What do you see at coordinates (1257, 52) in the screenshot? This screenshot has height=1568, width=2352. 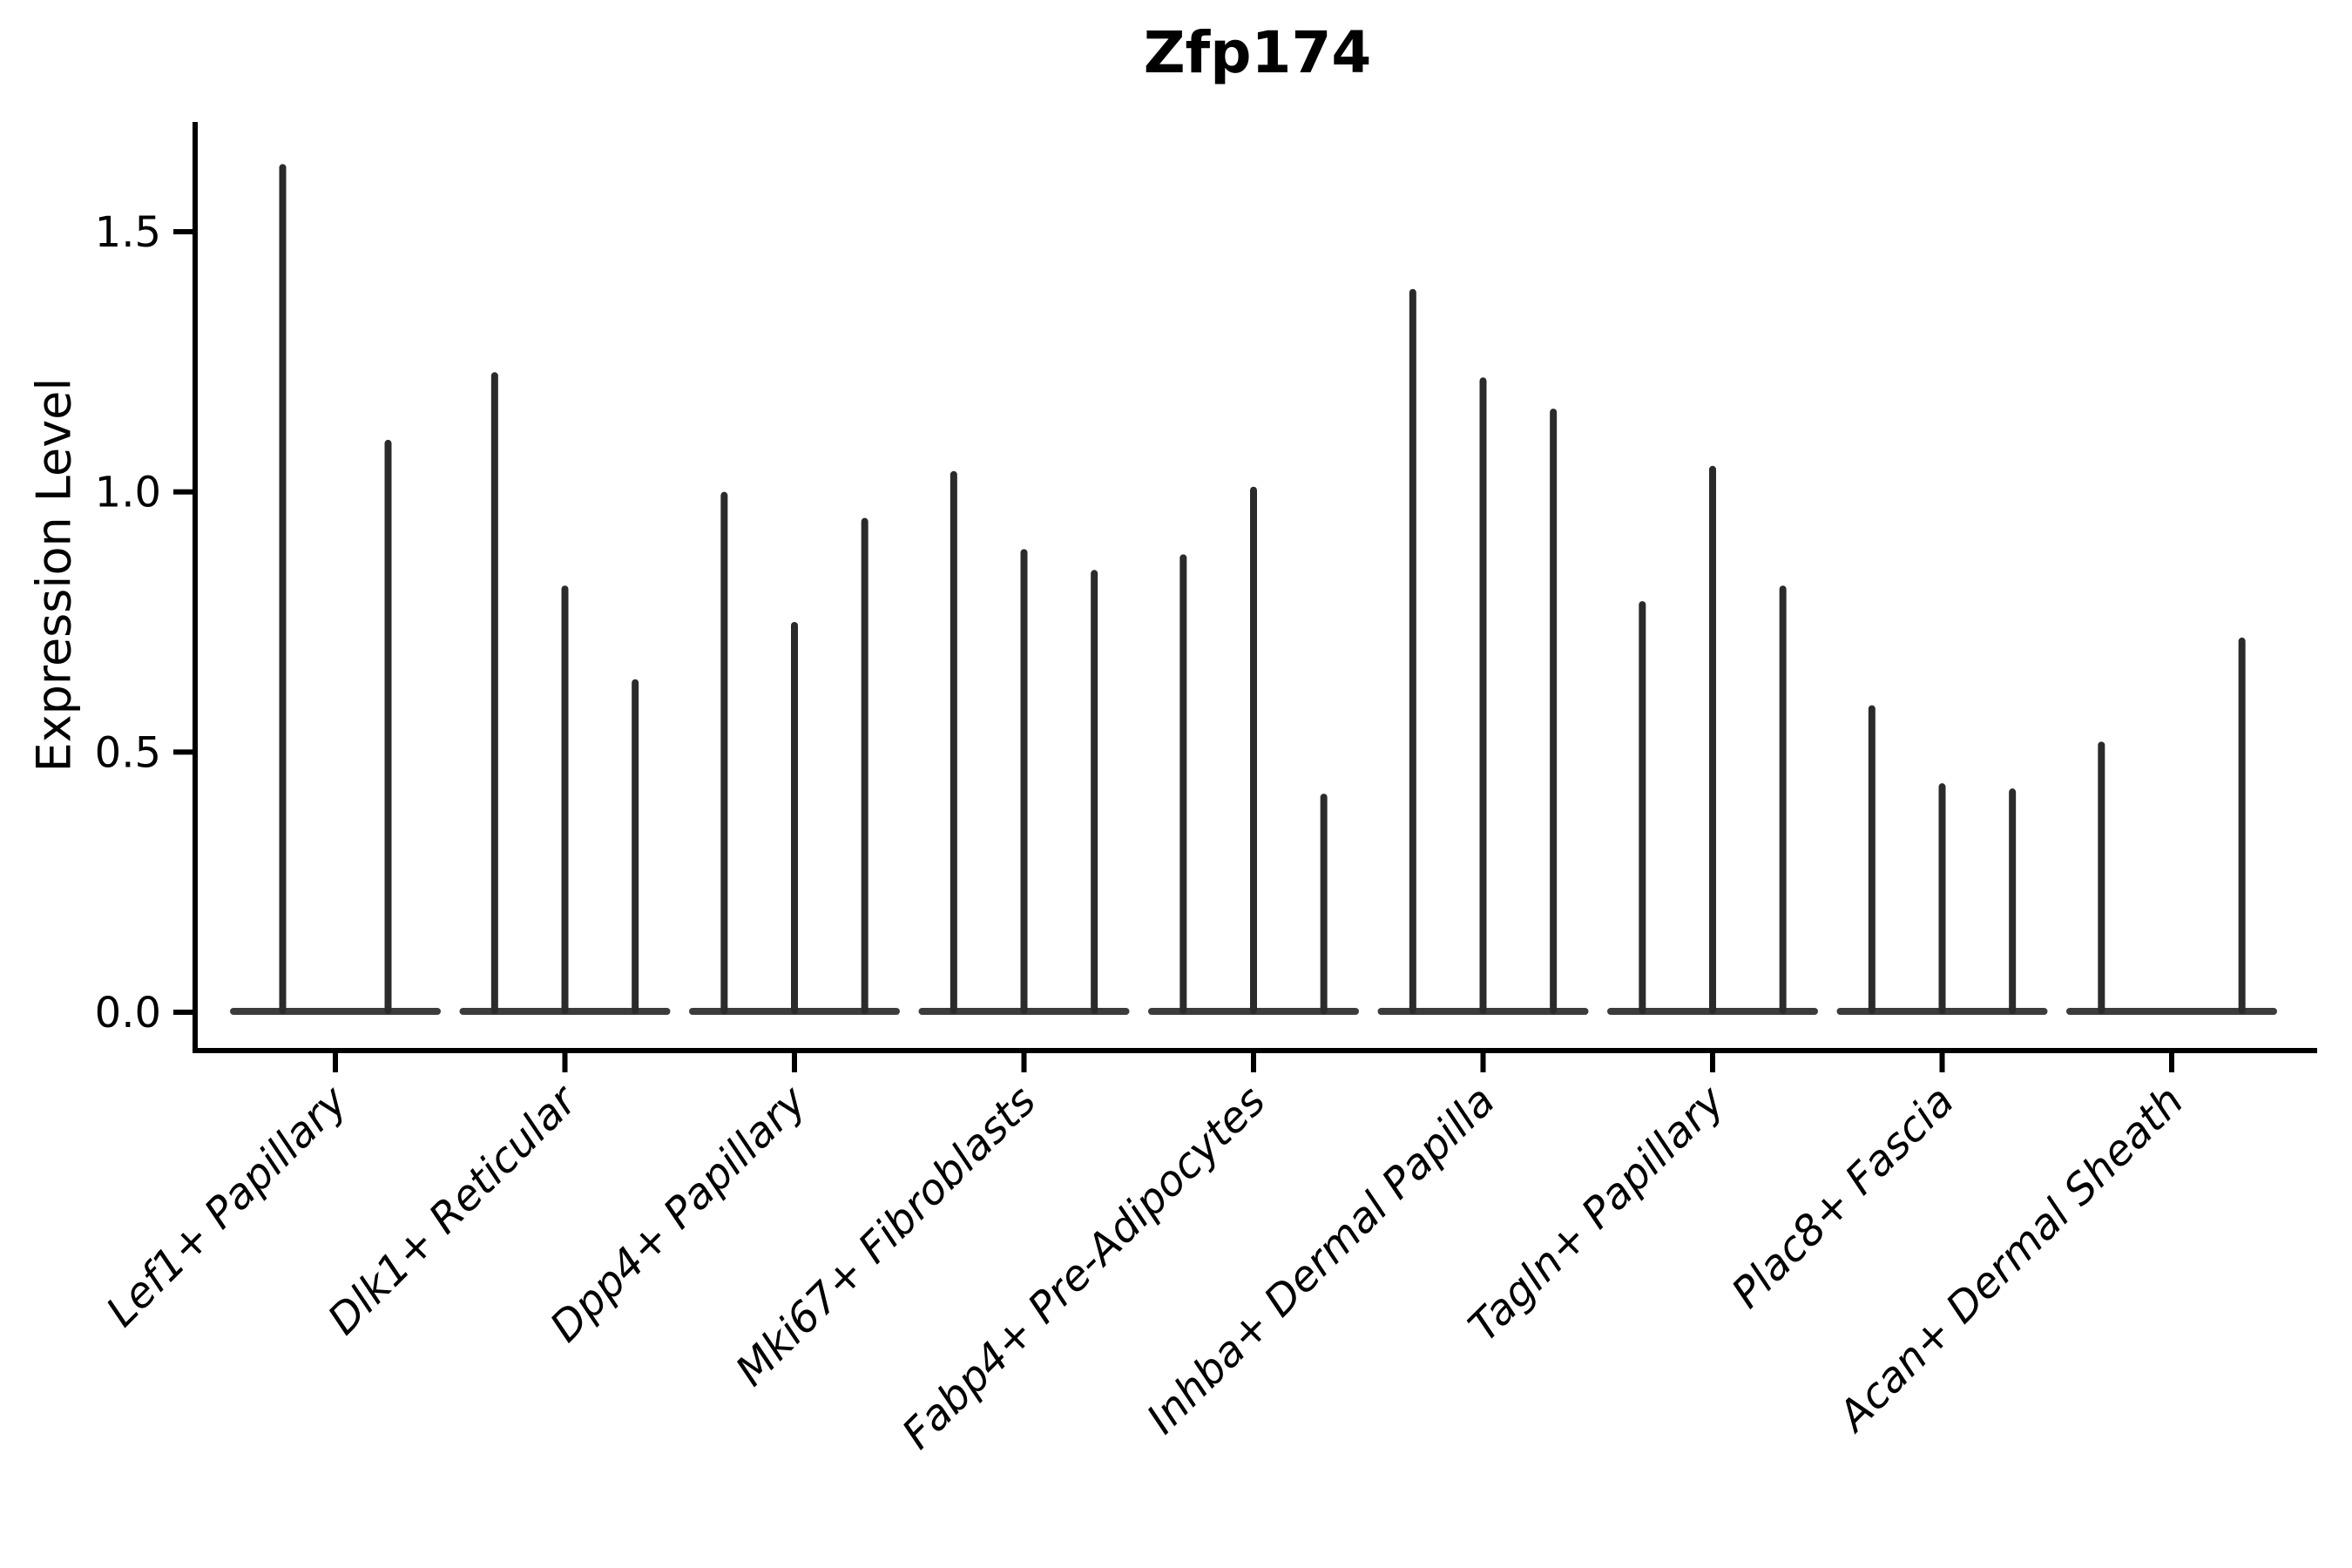 I see `plot-title: Zfp174` at bounding box center [1257, 52].